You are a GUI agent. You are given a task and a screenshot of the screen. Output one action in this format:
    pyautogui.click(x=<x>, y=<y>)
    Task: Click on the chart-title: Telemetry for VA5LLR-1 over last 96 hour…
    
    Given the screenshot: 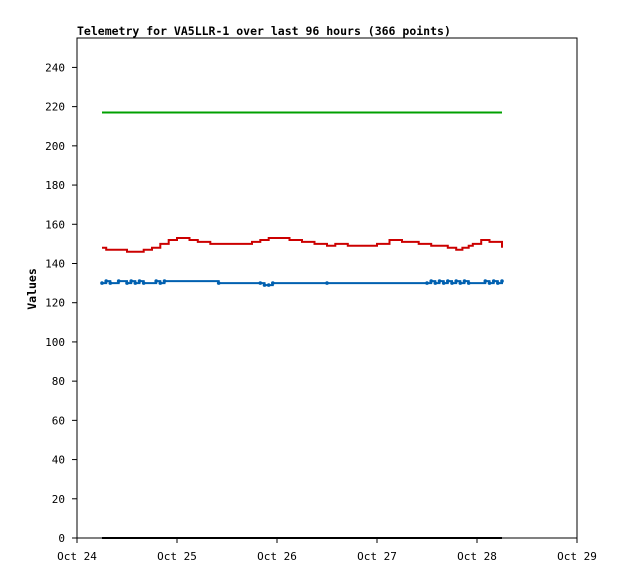 What is the action you would take?
    pyautogui.click(x=264, y=31)
    